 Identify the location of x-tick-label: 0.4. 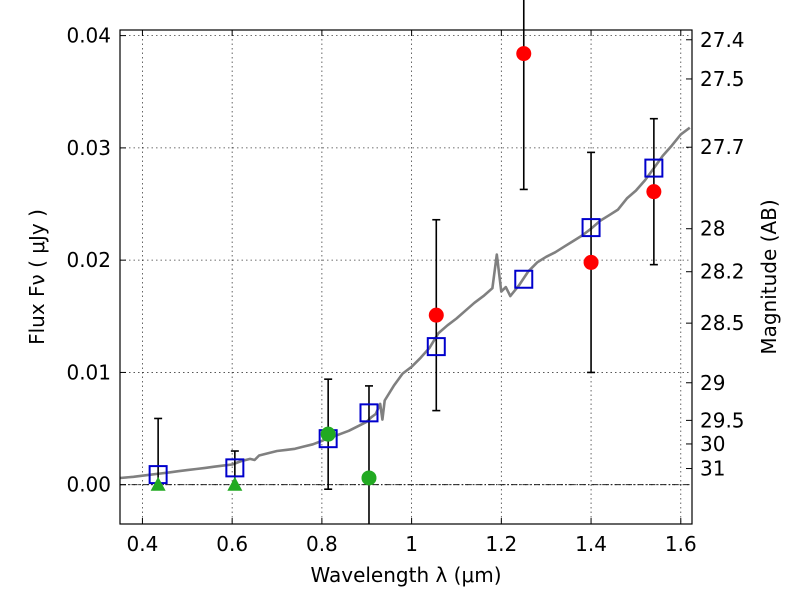
(143, 544).